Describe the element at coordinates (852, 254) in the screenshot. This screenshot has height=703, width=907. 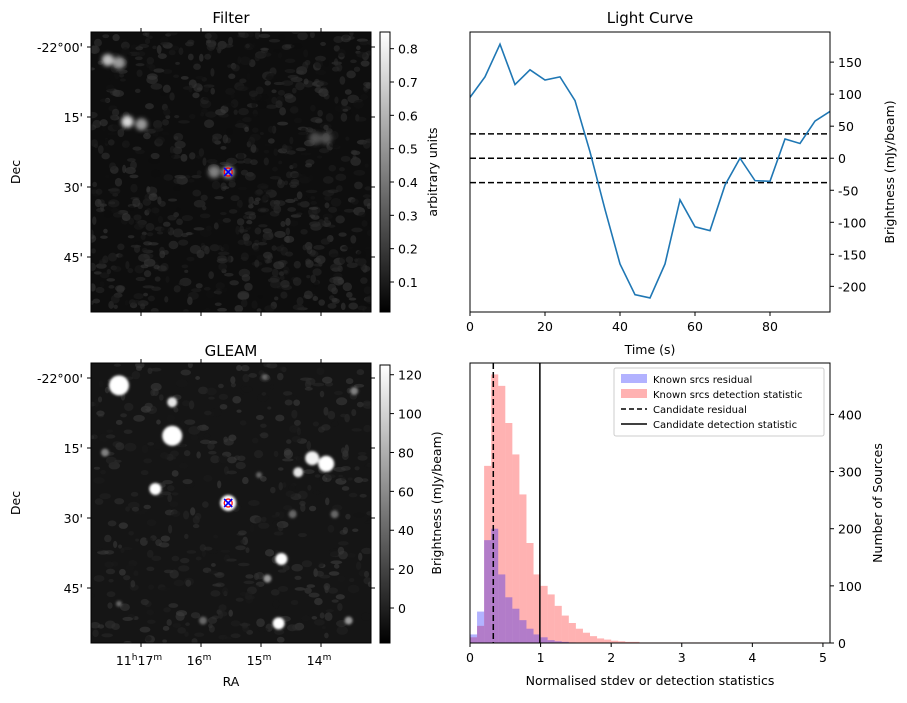
I see `y-tick-label: -150` at that location.